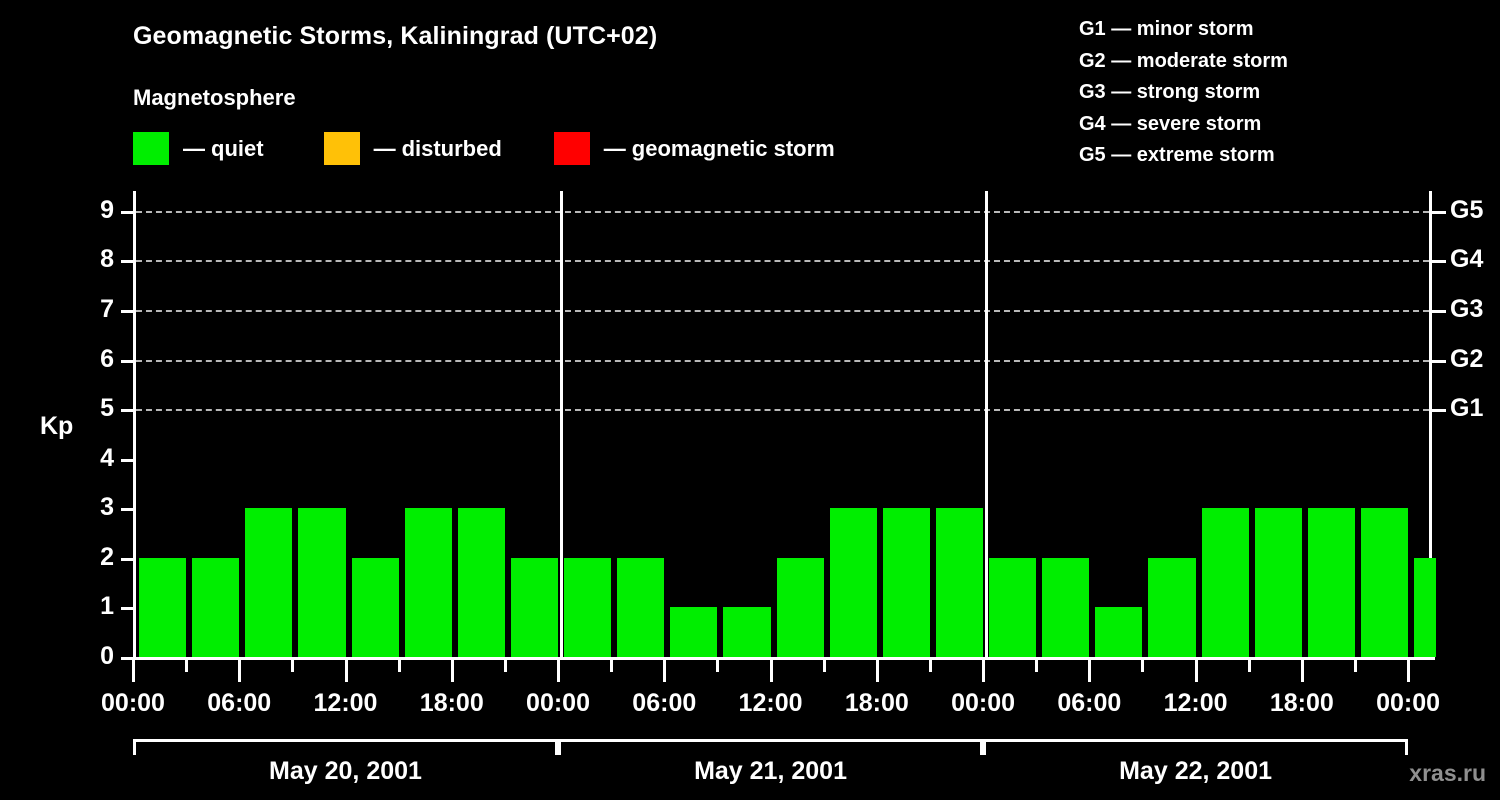 The width and height of the screenshot is (1500, 800). What do you see at coordinates (107, 606) in the screenshot?
I see `y-tick-label-1: 1` at bounding box center [107, 606].